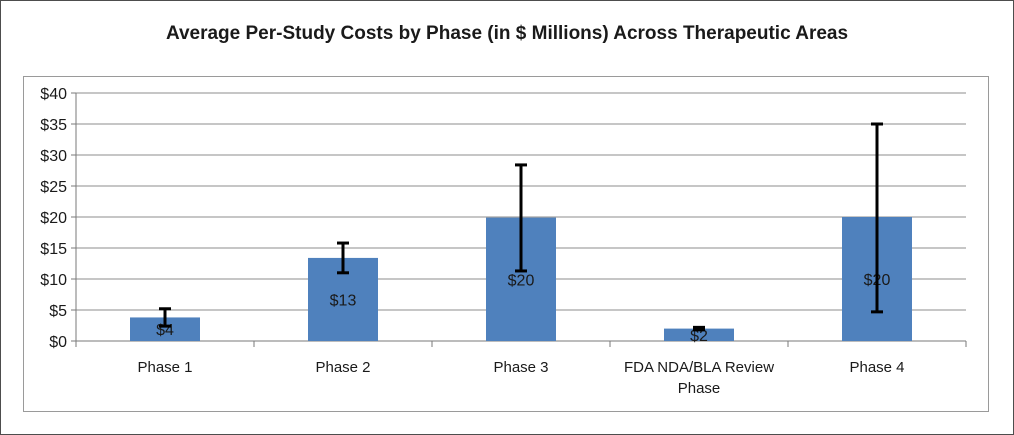 This screenshot has width=1014, height=435. Describe the element at coordinates (521, 280) in the screenshot. I see `data-label: $20` at that location.